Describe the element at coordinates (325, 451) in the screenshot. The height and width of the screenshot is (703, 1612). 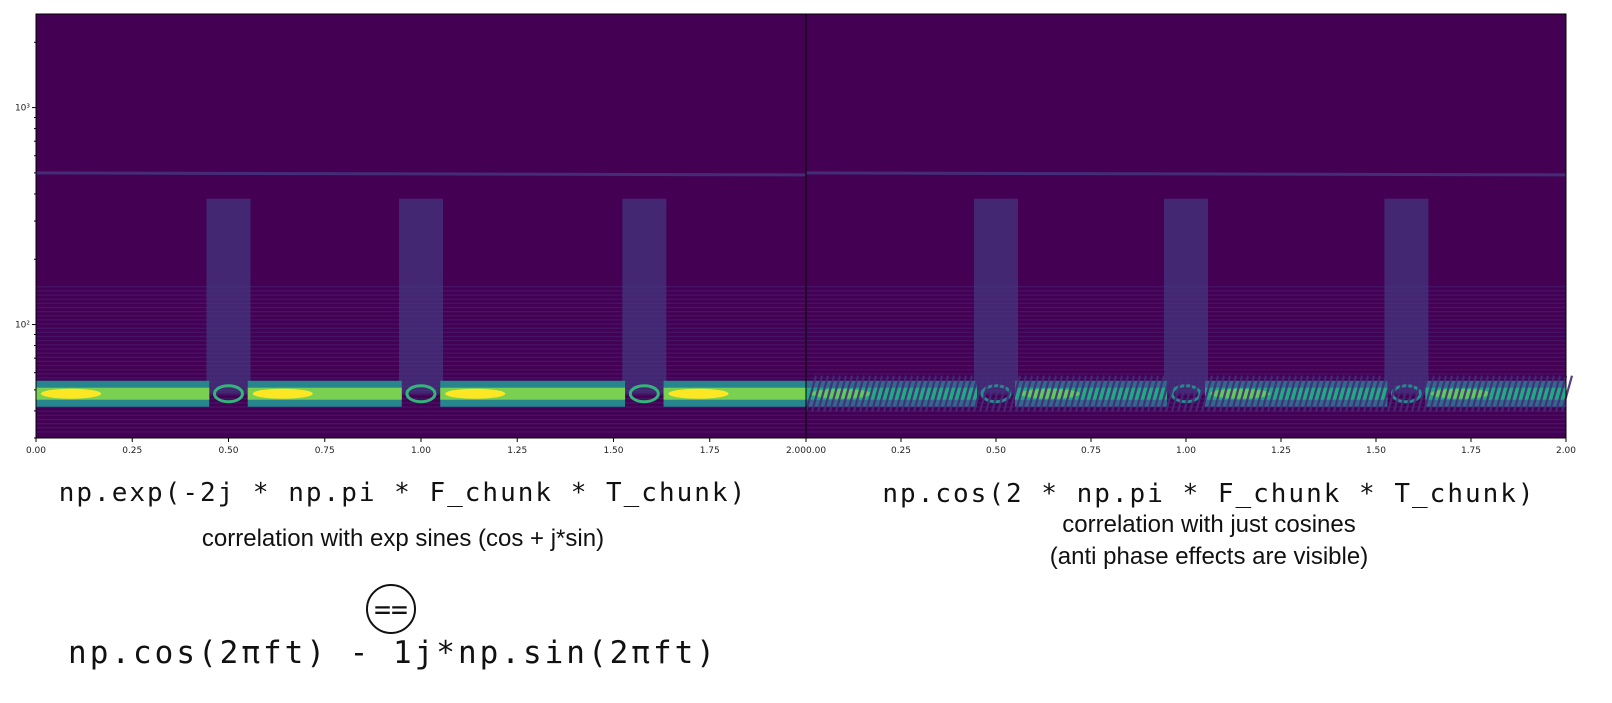
I see `left-x-tick-label: 0.75` at that location.